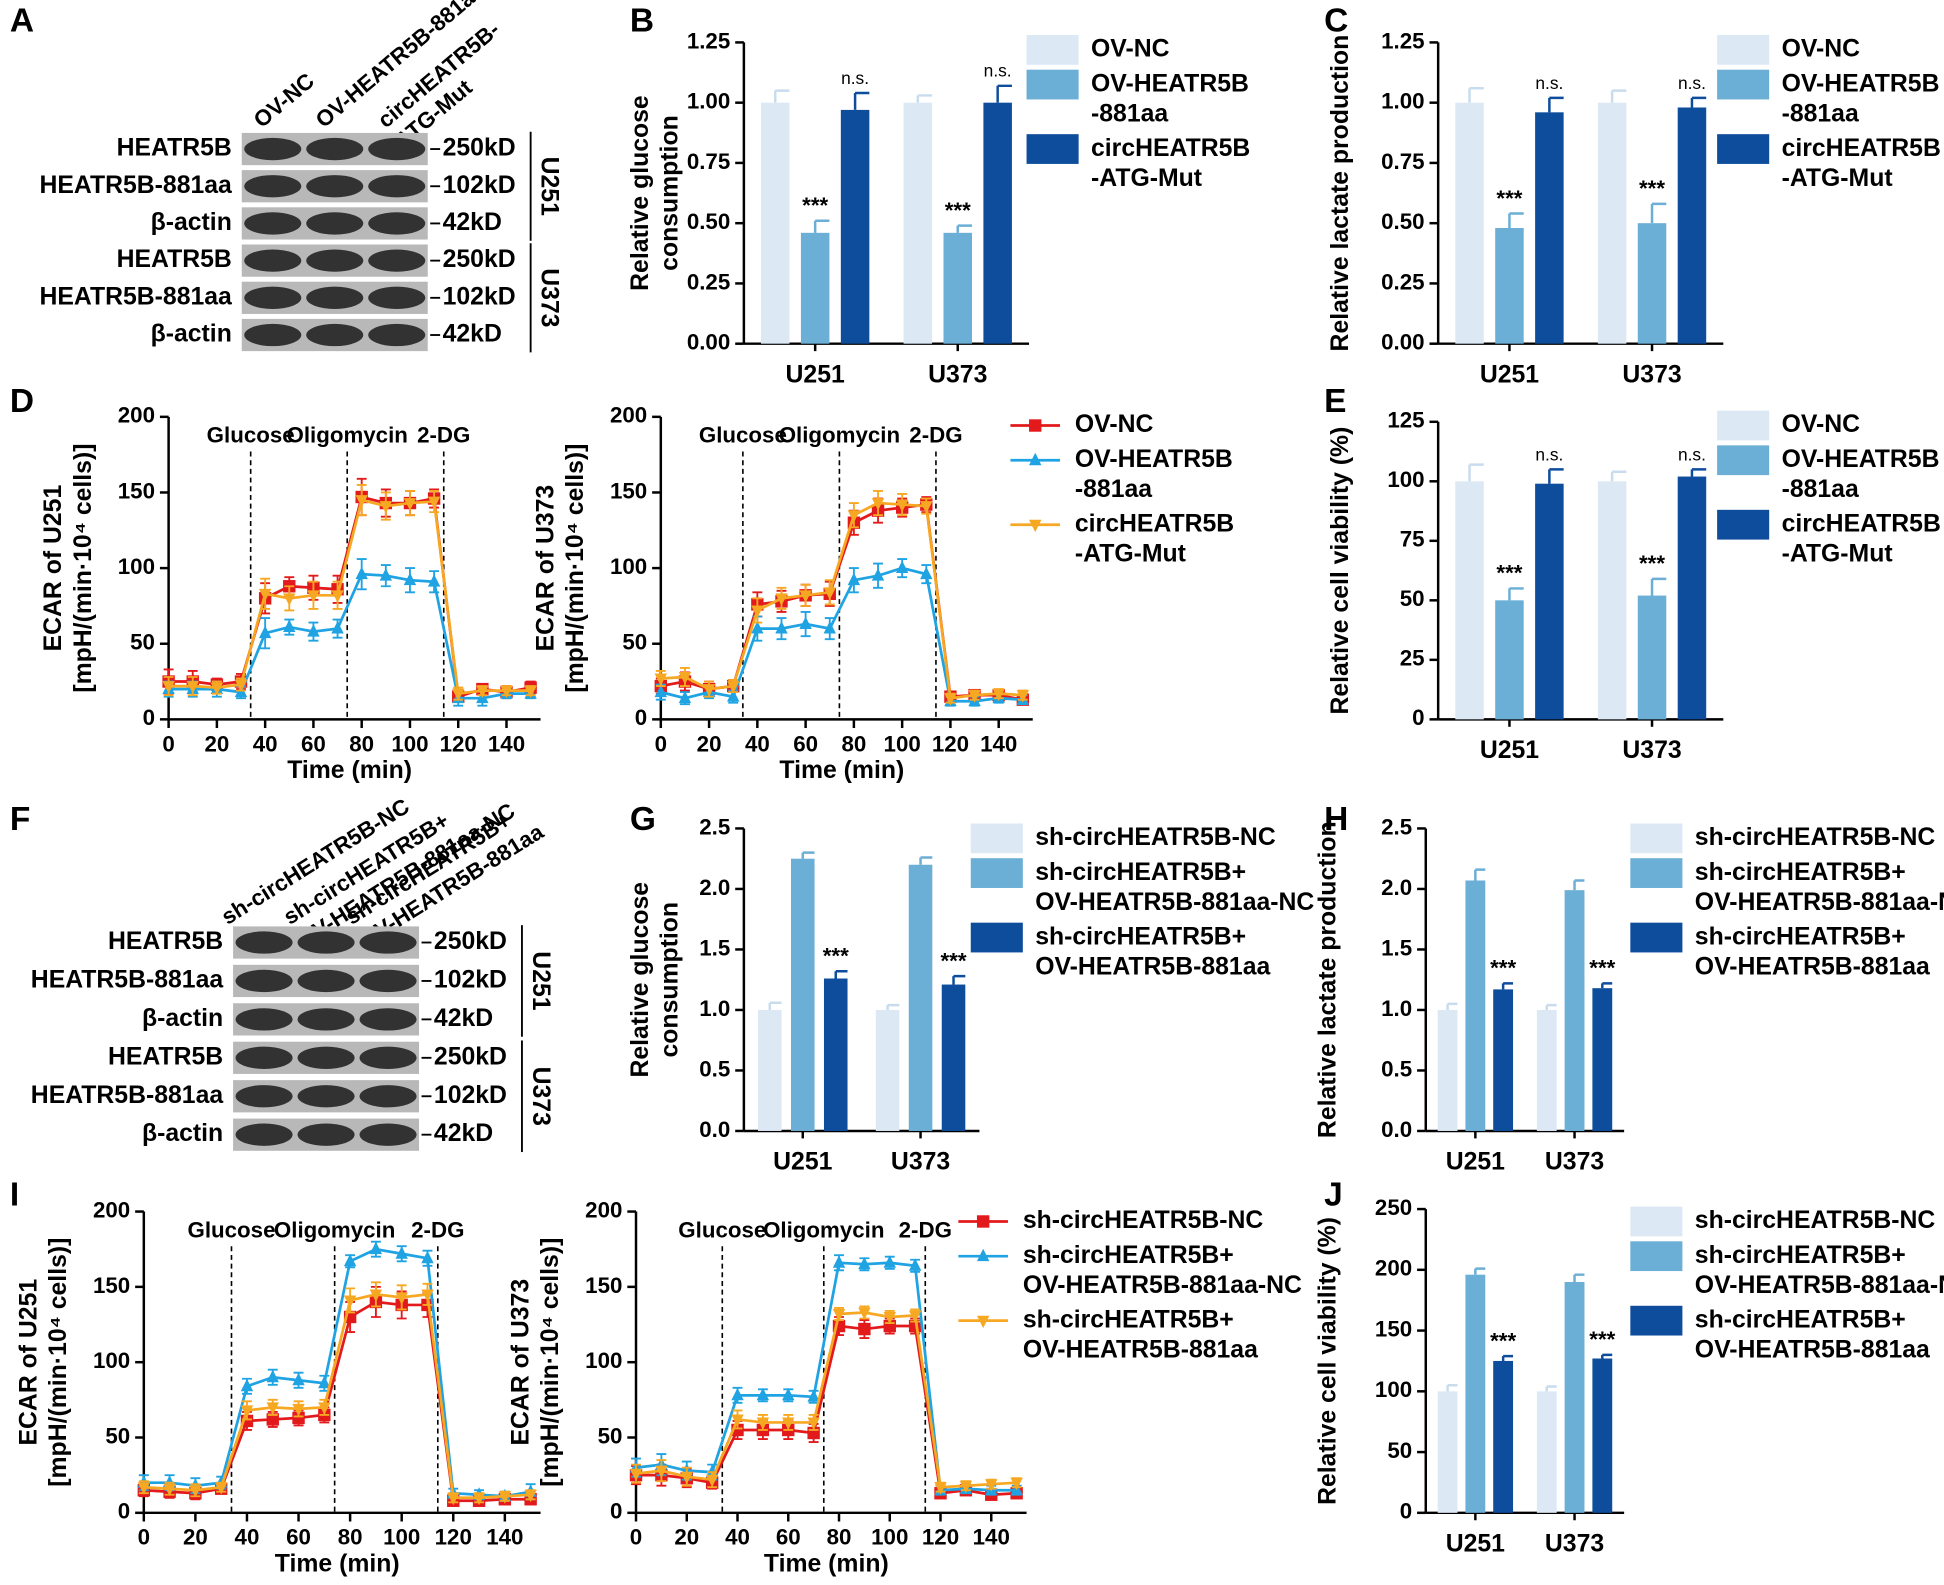 The image size is (1944, 1585). I want to click on x-tick-label: 40, so click(757, 743).